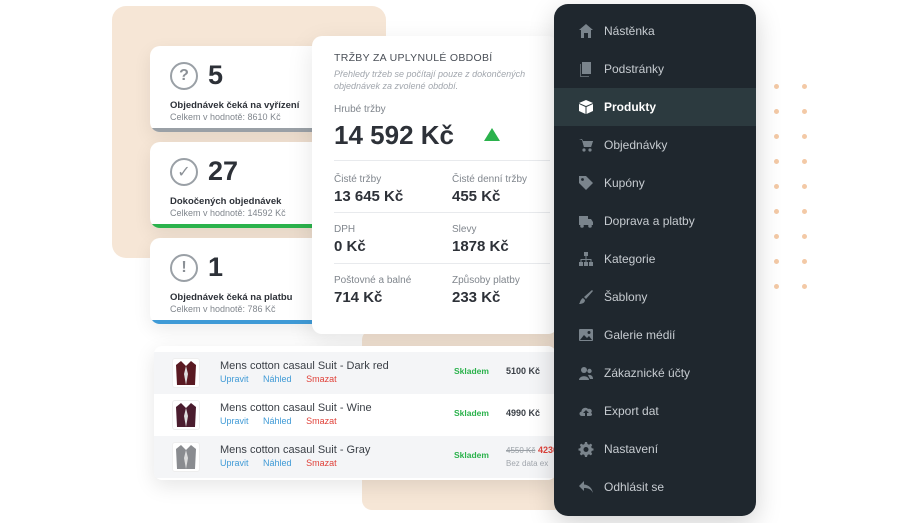  What do you see at coordinates (655, 183) in the screenshot?
I see `sidebar-item-5: Kupóny` at bounding box center [655, 183].